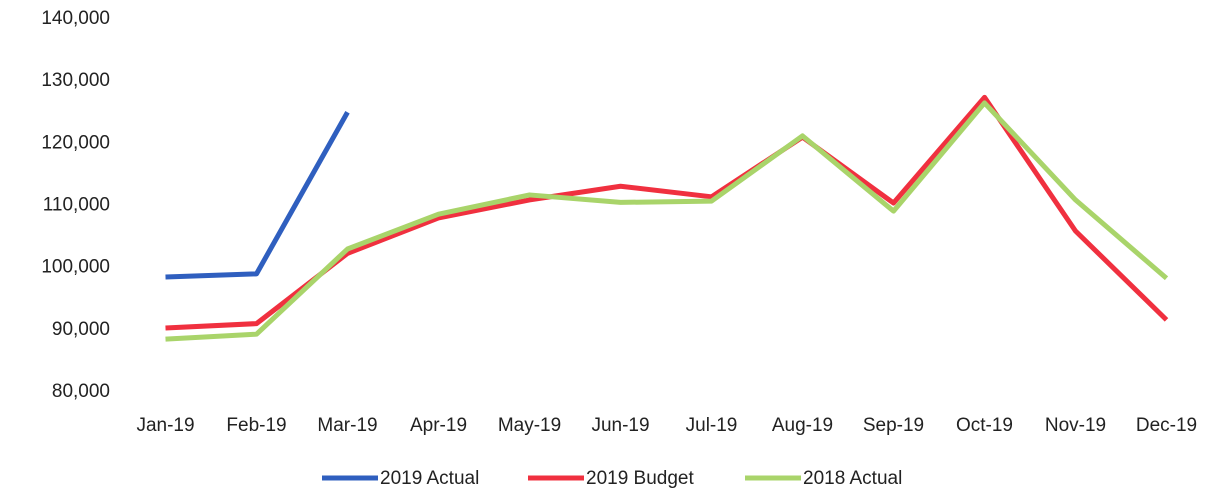  What do you see at coordinates (438, 425) in the screenshot?
I see `x-tick-label: Apr-19` at bounding box center [438, 425].